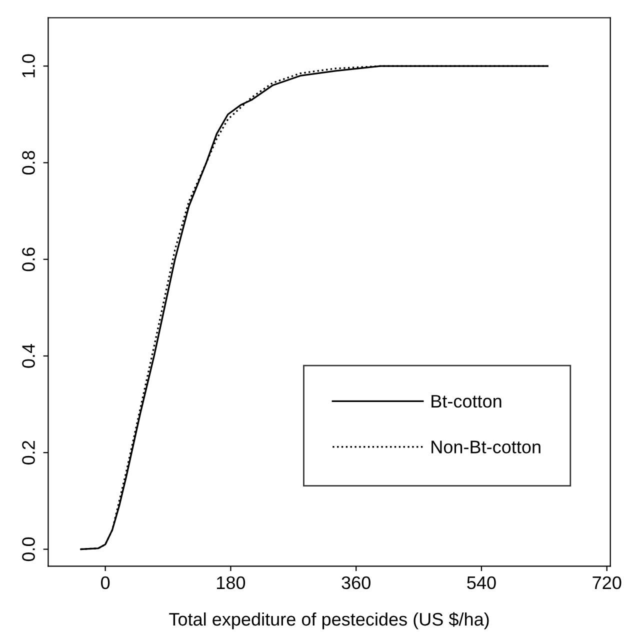 Image resolution: width=626 pixels, height=634 pixels. I want to click on x-tick-label: 720, so click(607, 583).